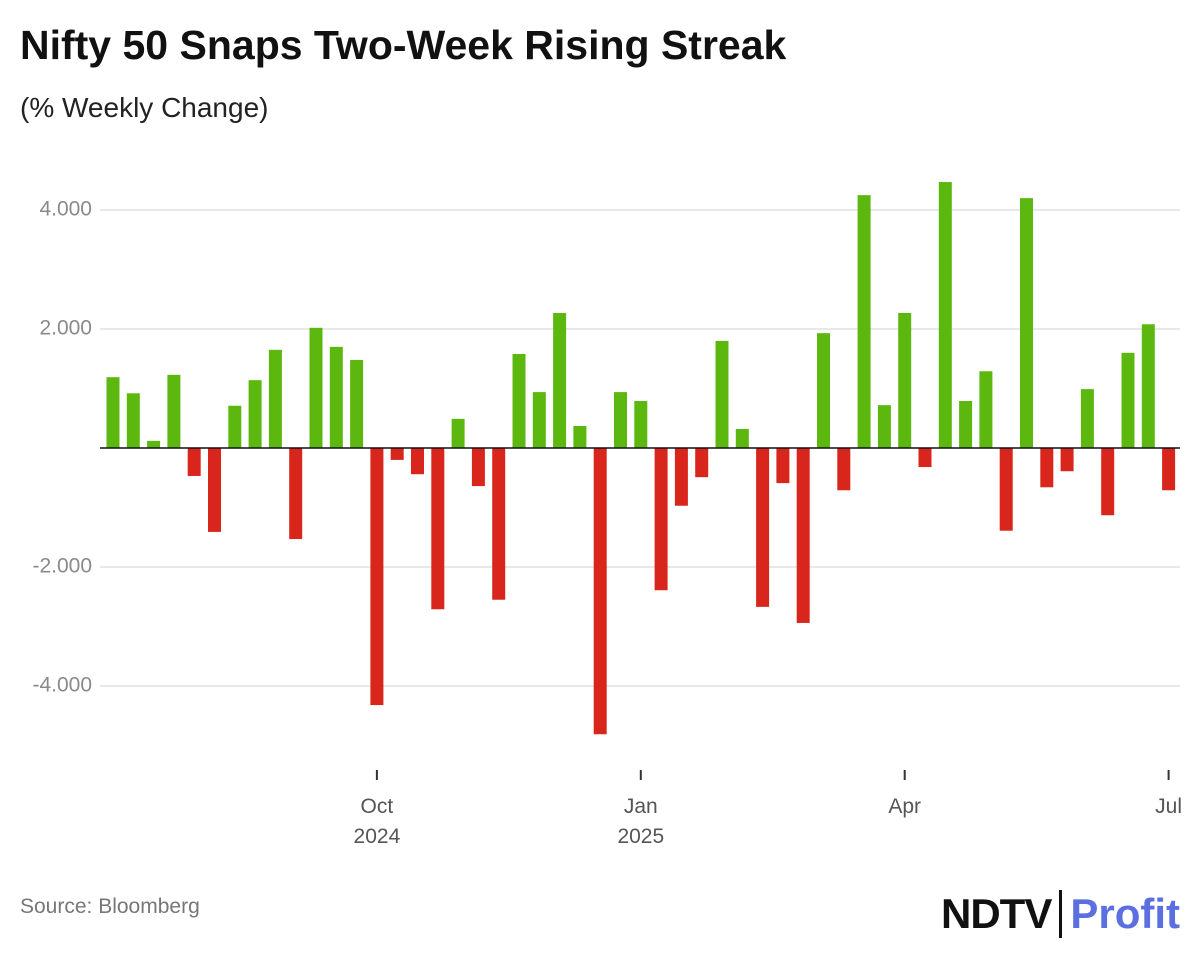  What do you see at coordinates (996, 913) in the screenshot?
I see `brand-name: NDTV` at bounding box center [996, 913].